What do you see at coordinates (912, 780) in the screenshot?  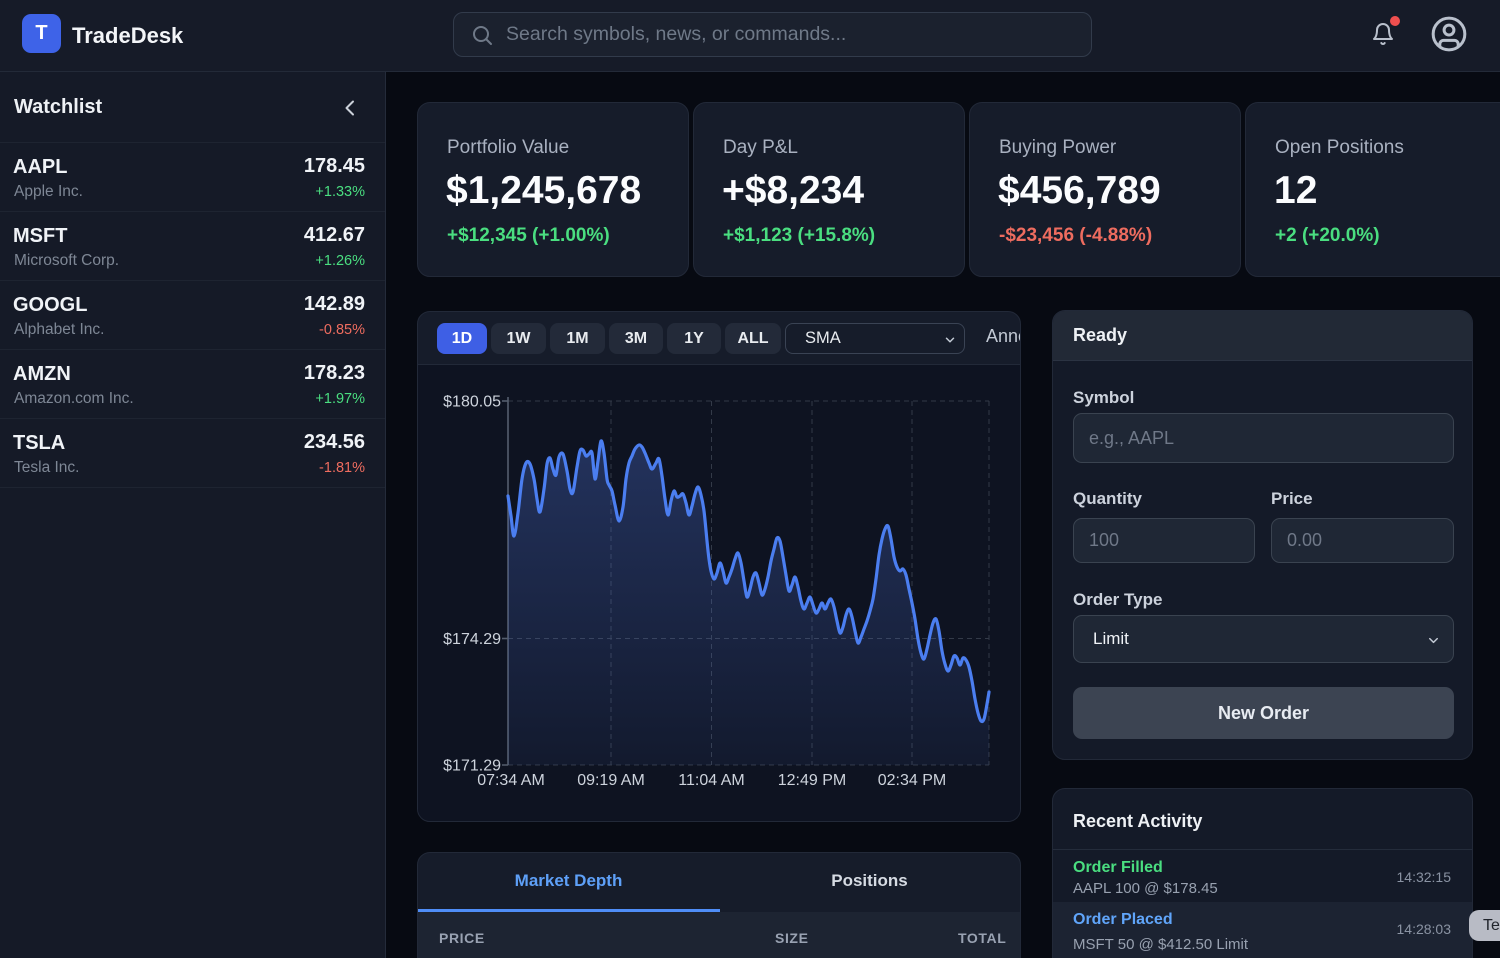 I see `svg-text: 02:34 PM` at bounding box center [912, 780].